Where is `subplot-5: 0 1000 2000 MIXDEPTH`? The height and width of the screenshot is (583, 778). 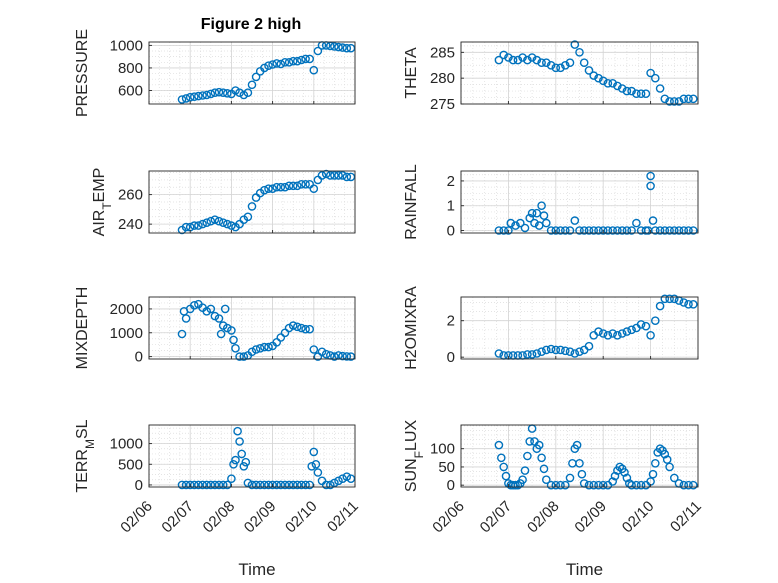 subplot-5: 0 1000 2000 MIXDEPTH is located at coordinates (215, 328).